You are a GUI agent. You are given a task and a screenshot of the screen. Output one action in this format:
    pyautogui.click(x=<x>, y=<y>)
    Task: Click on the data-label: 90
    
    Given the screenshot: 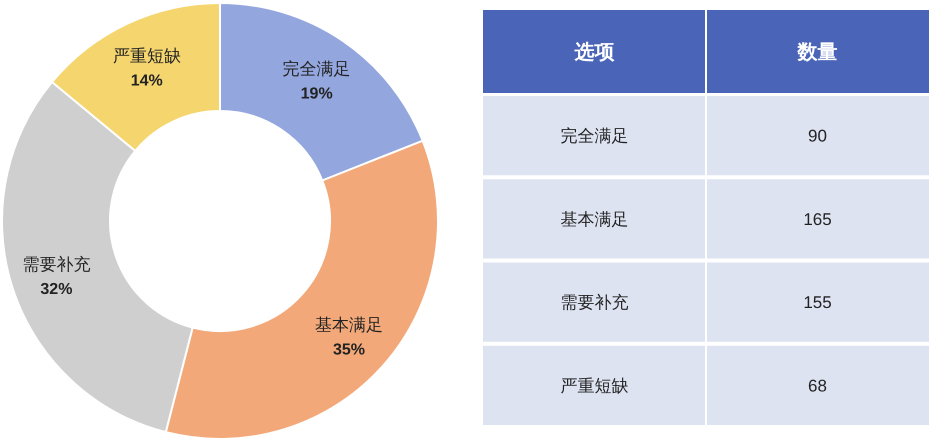 What is the action you would take?
    pyautogui.click(x=817, y=136)
    